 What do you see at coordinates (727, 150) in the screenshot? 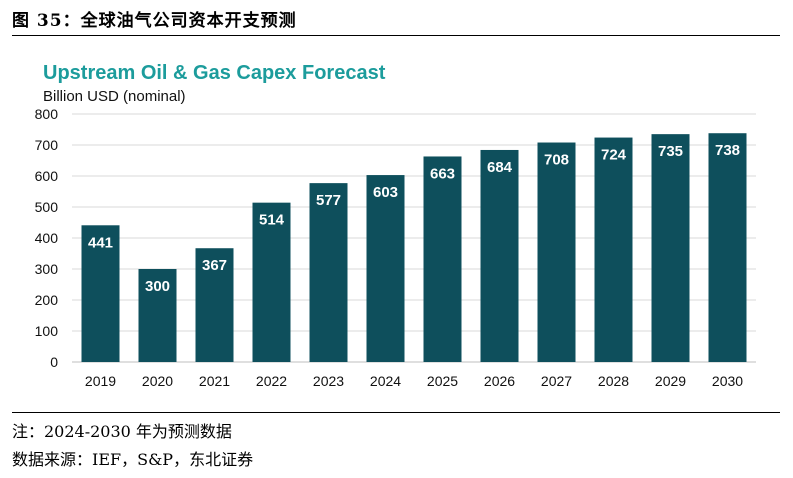
I see `data-label: 738` at bounding box center [727, 150].